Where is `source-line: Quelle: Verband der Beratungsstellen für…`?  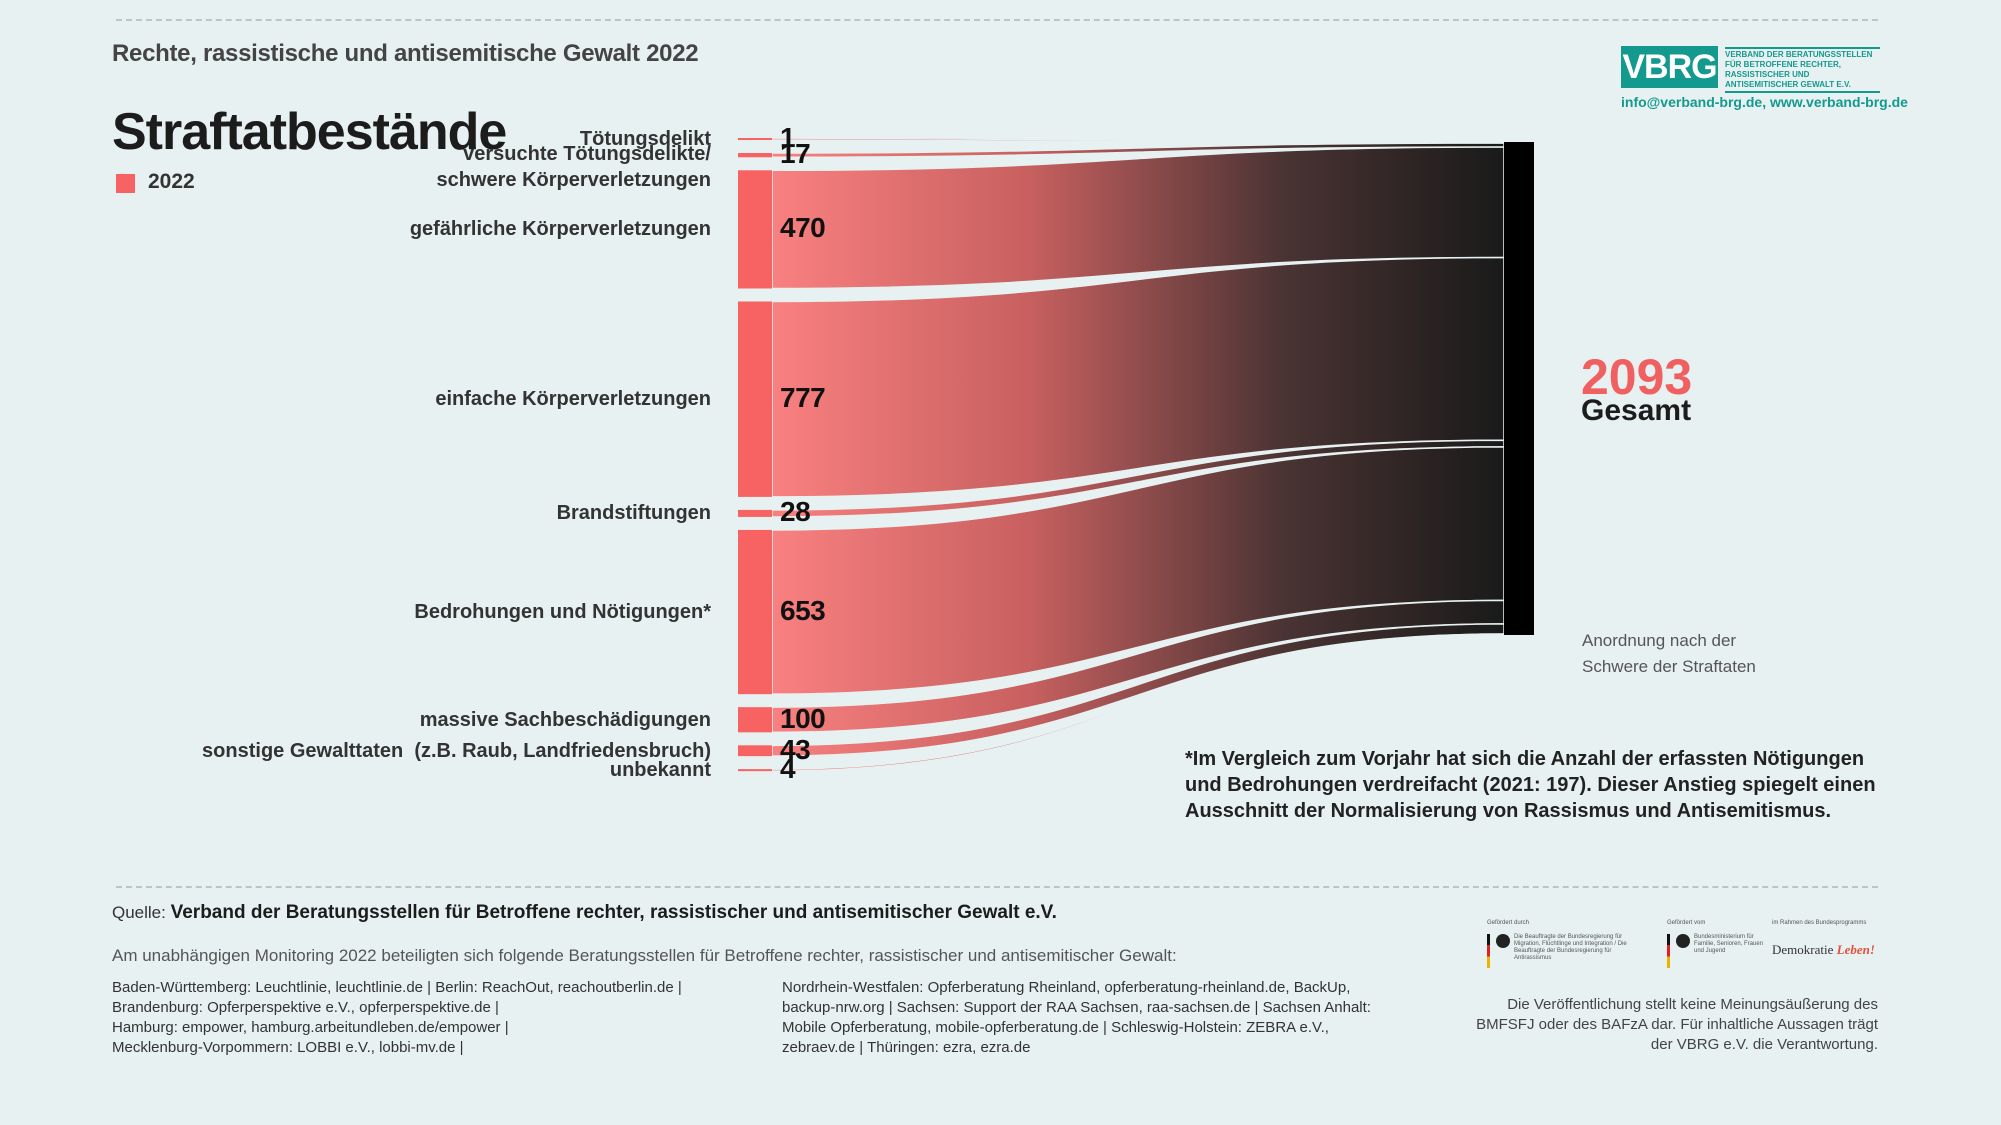 source-line: Quelle: Verband der Beratungsstellen für… is located at coordinates (584, 913).